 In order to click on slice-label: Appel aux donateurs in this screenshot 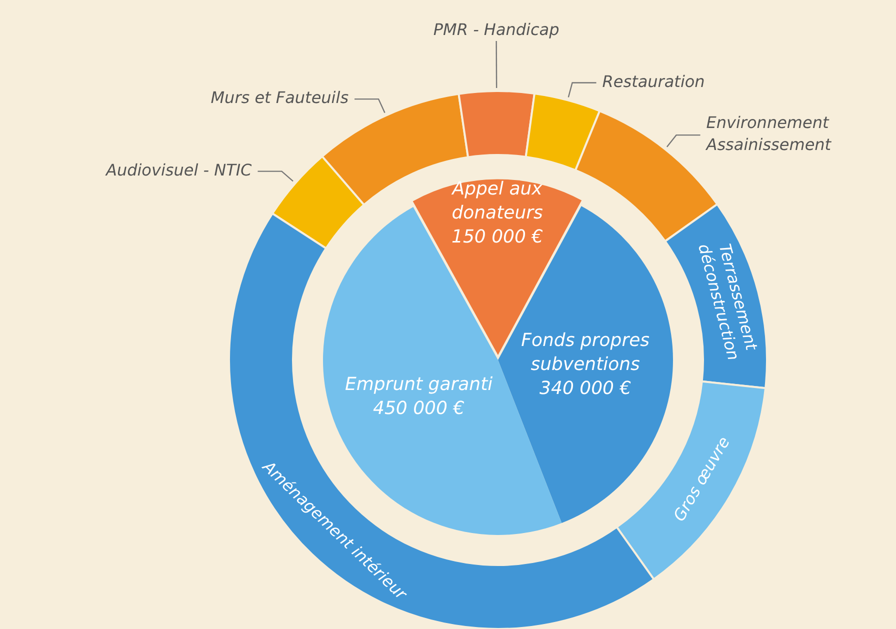, I will do `click(497, 201)`.